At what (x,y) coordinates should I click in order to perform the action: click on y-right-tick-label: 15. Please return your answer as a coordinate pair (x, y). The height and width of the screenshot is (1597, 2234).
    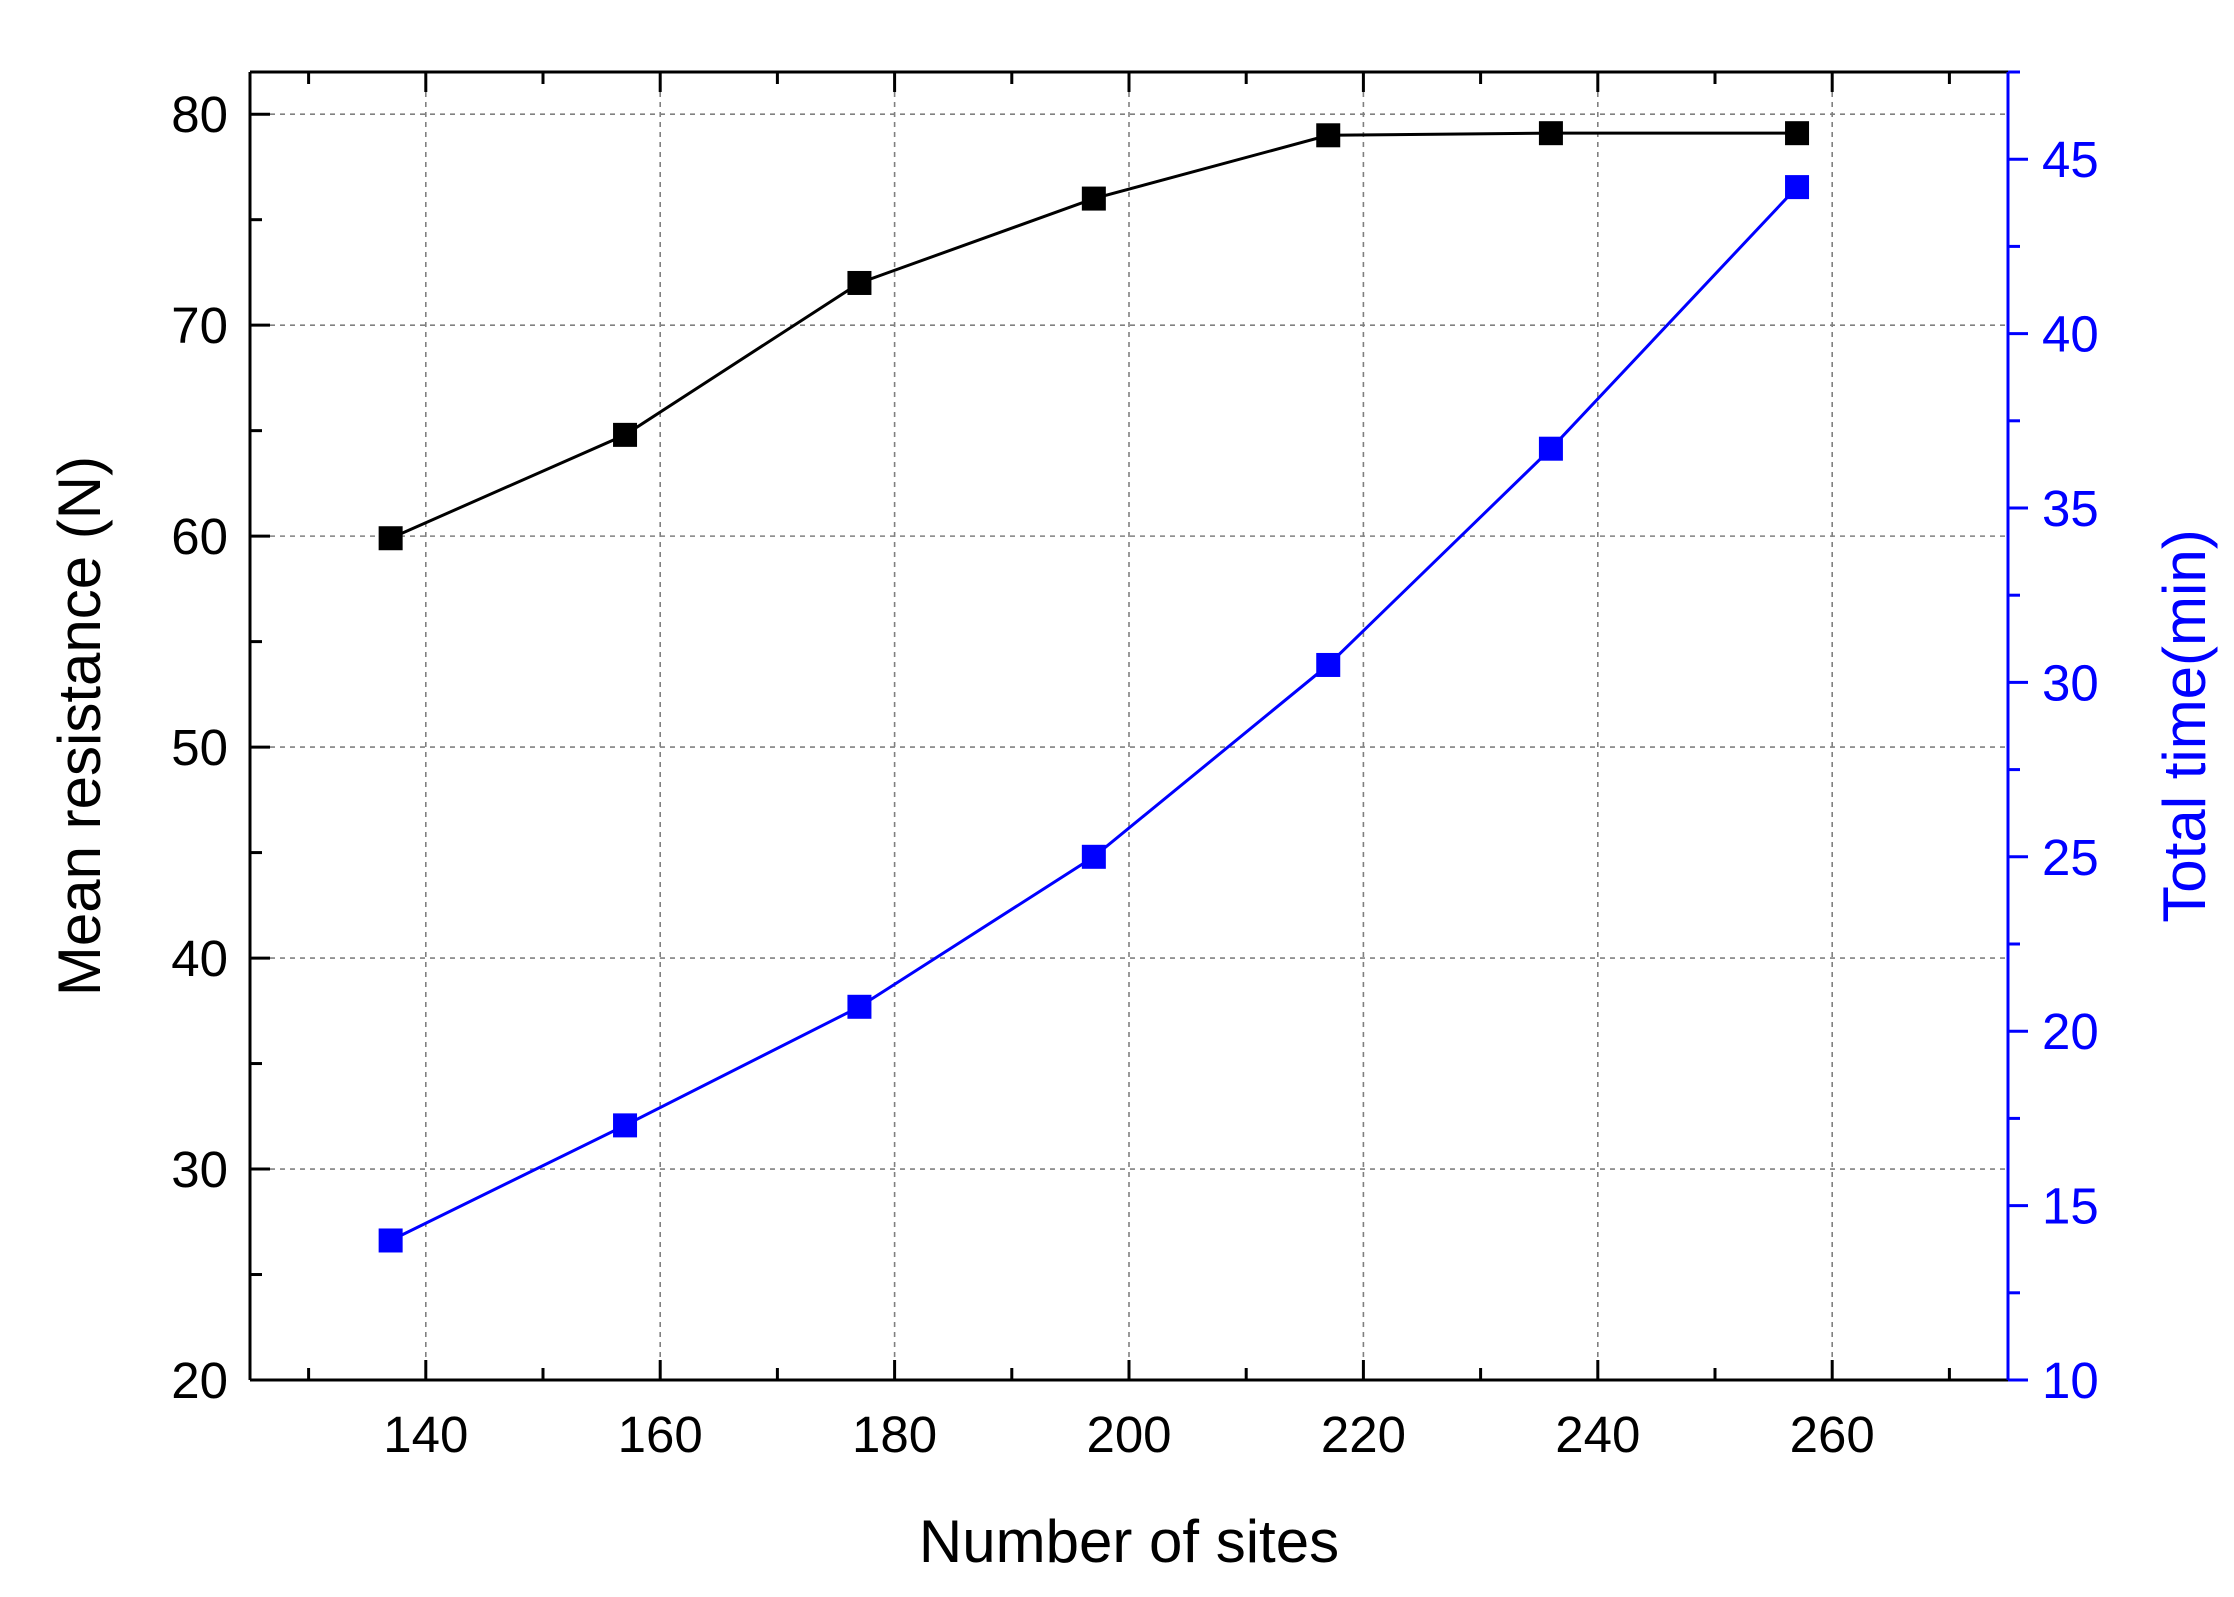
    Looking at the image, I should click on (2070, 1206).